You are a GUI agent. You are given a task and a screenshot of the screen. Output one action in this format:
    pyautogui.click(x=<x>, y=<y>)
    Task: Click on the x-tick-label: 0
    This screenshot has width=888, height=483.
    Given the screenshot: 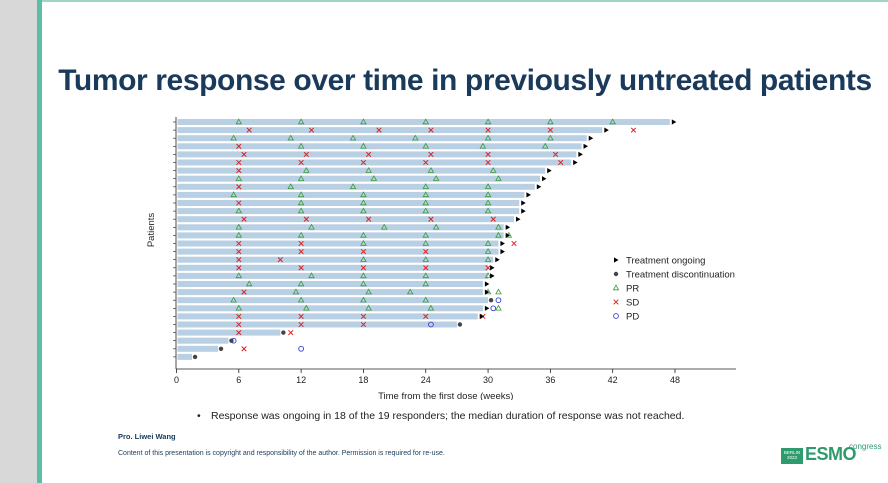 What is the action you would take?
    pyautogui.click(x=176, y=380)
    